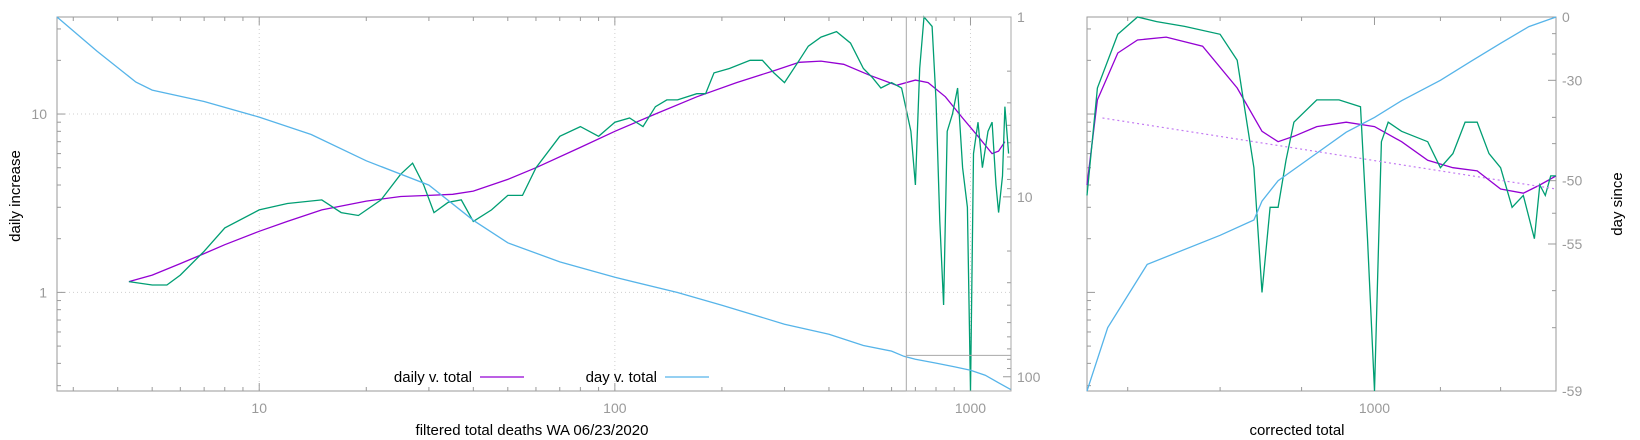  I want to click on x-tick-label-100: 100, so click(615, 408).